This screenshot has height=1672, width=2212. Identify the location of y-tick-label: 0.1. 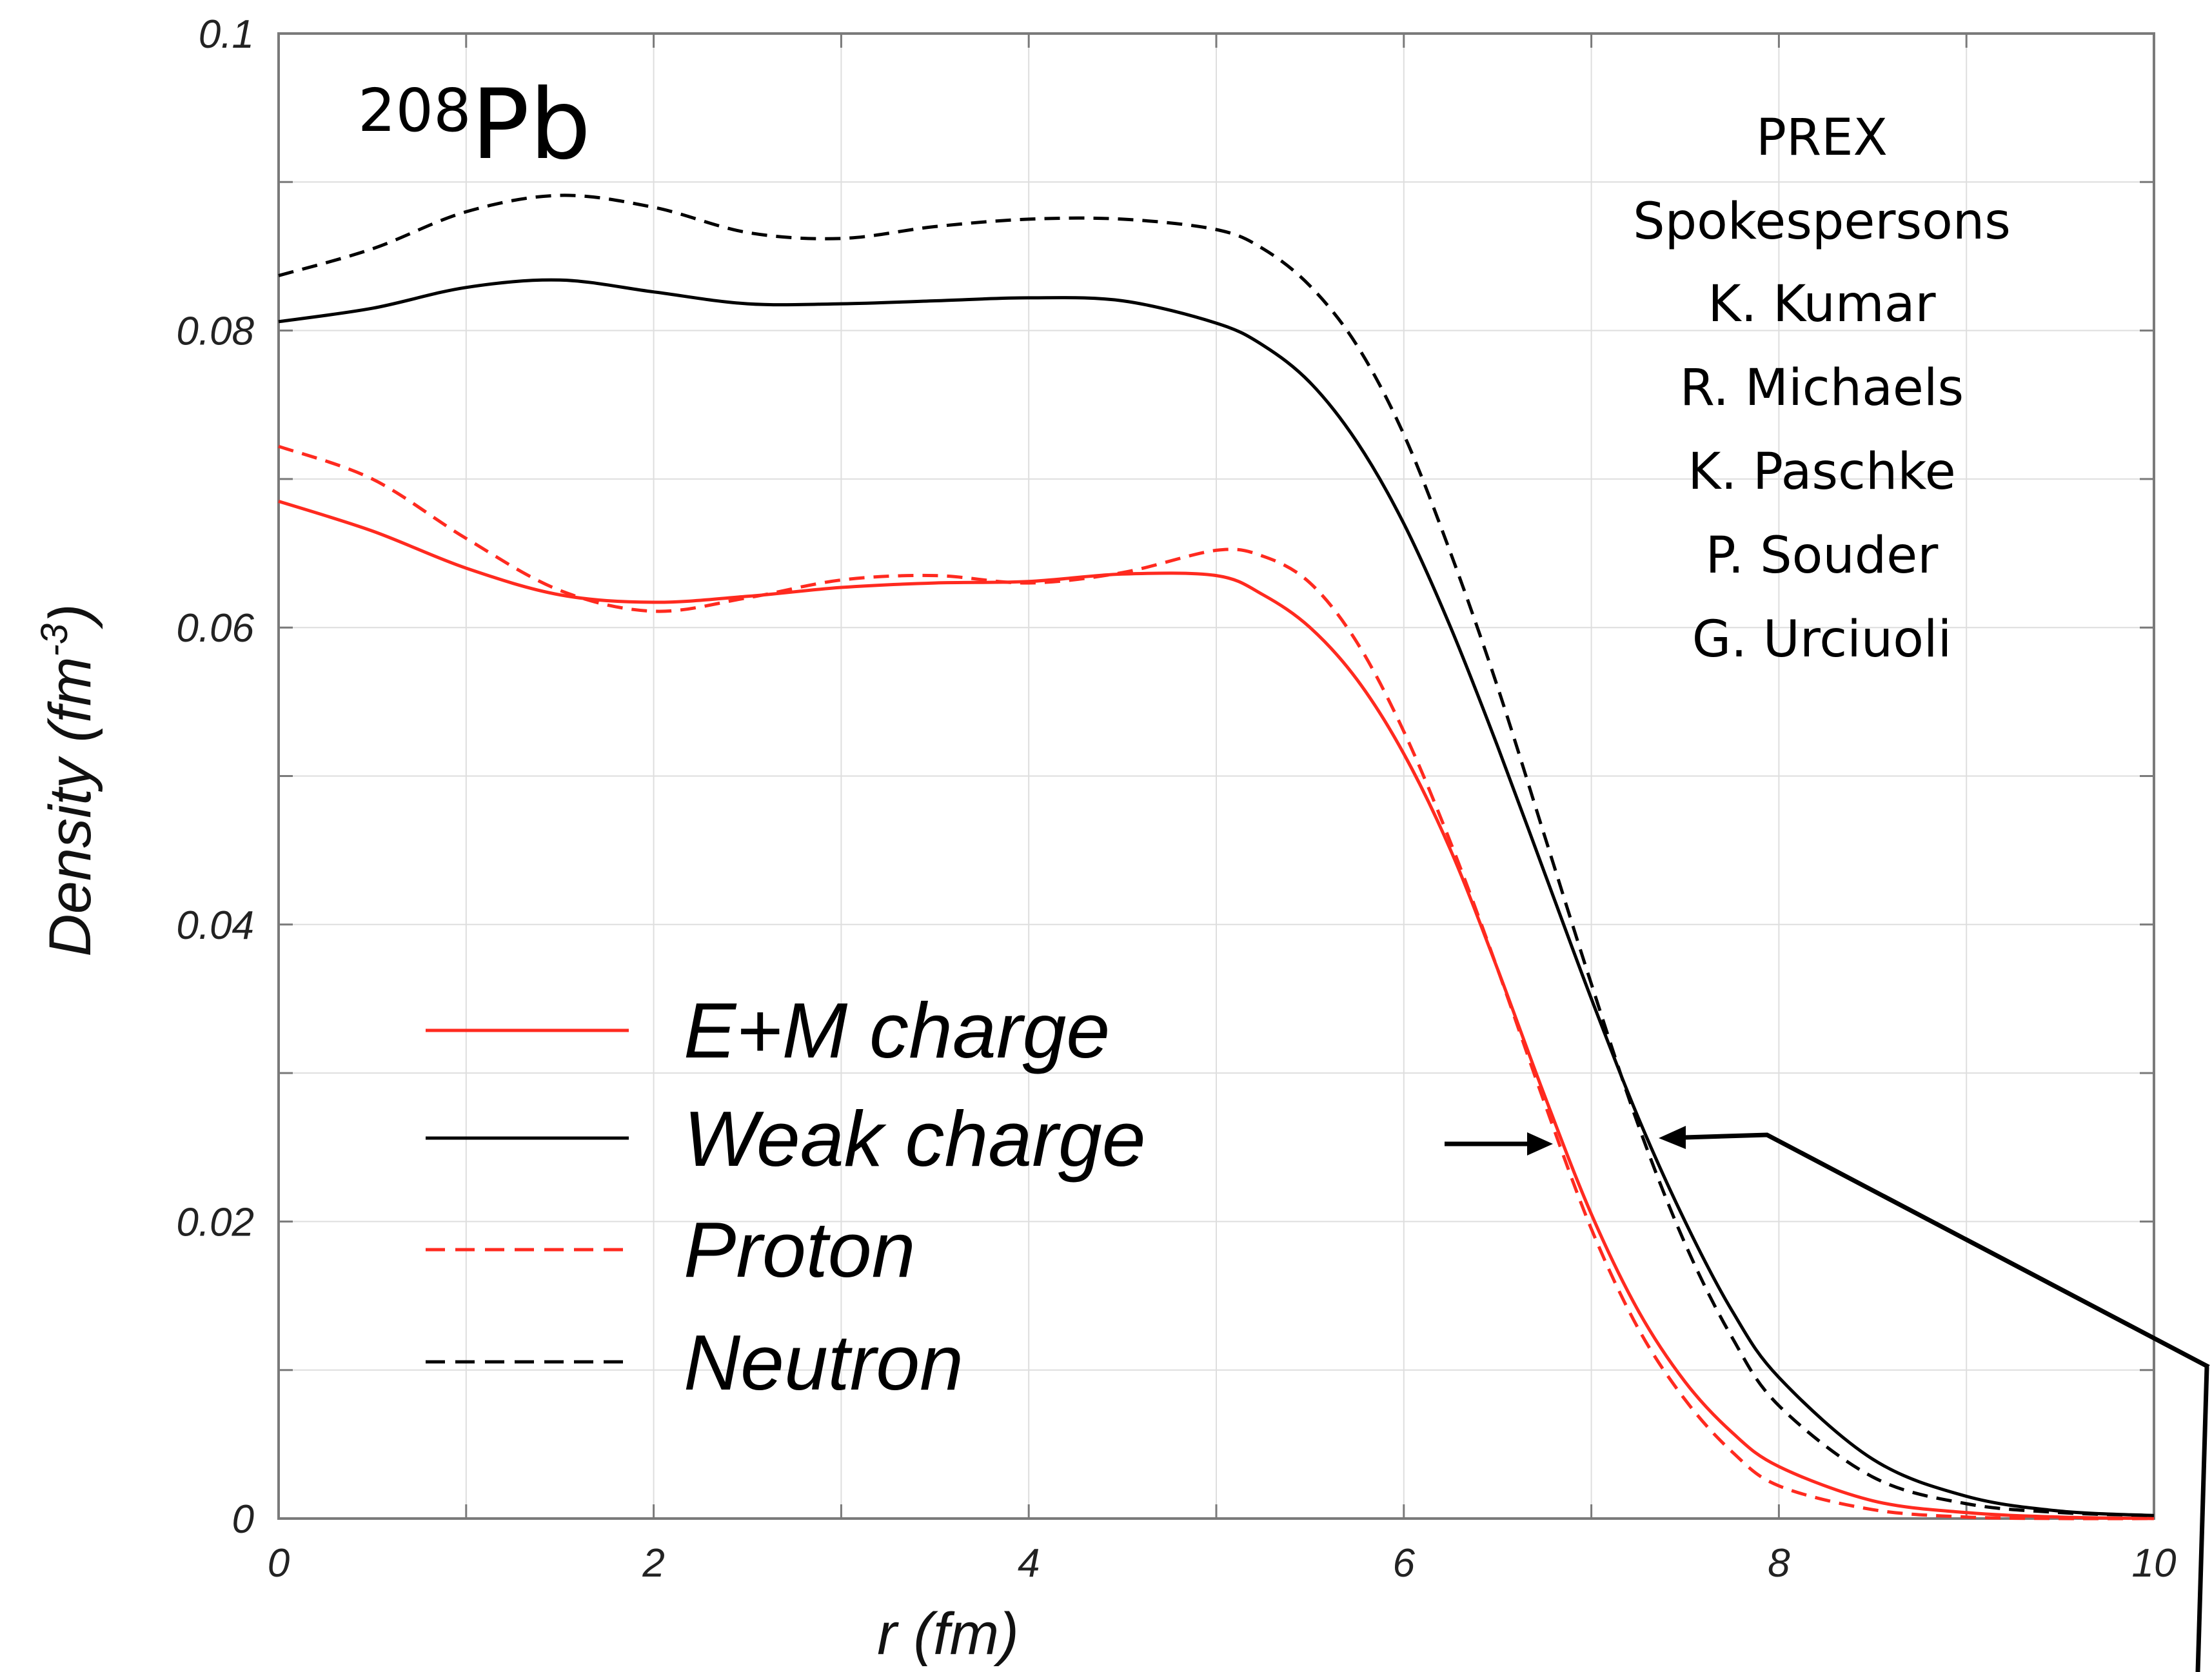
(226, 34).